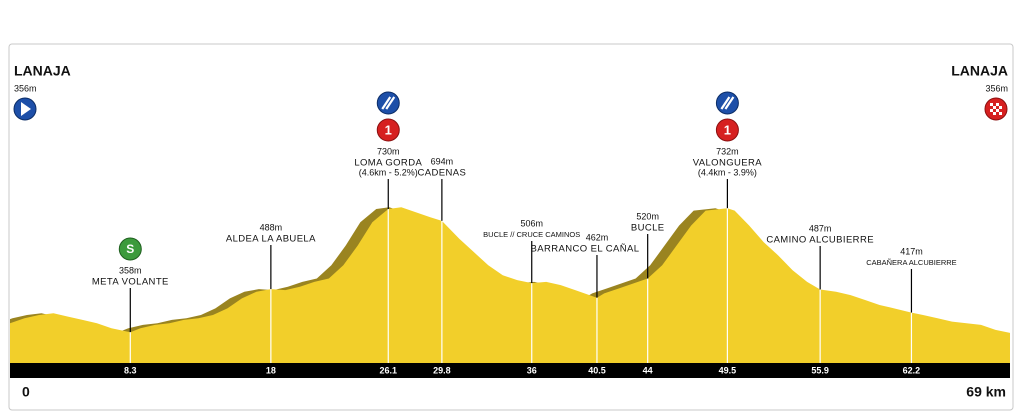  Describe the element at coordinates (442, 370) in the screenshot. I see `x-tick-label: 29.8` at that location.